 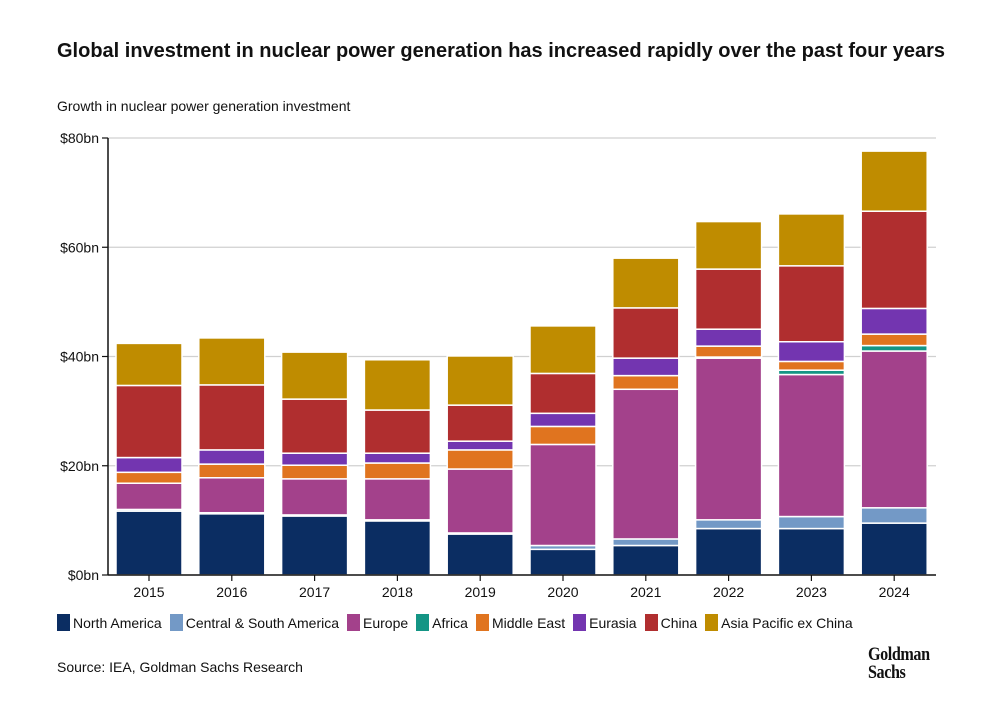 I want to click on x-tick-label: 2021, so click(x=645, y=592).